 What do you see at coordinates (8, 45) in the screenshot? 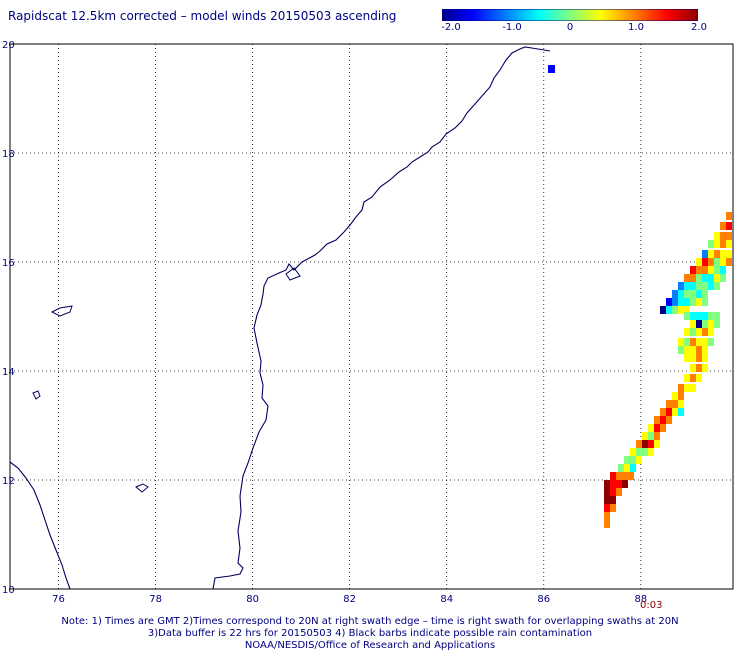
I see `lat-label: 20` at bounding box center [8, 45].